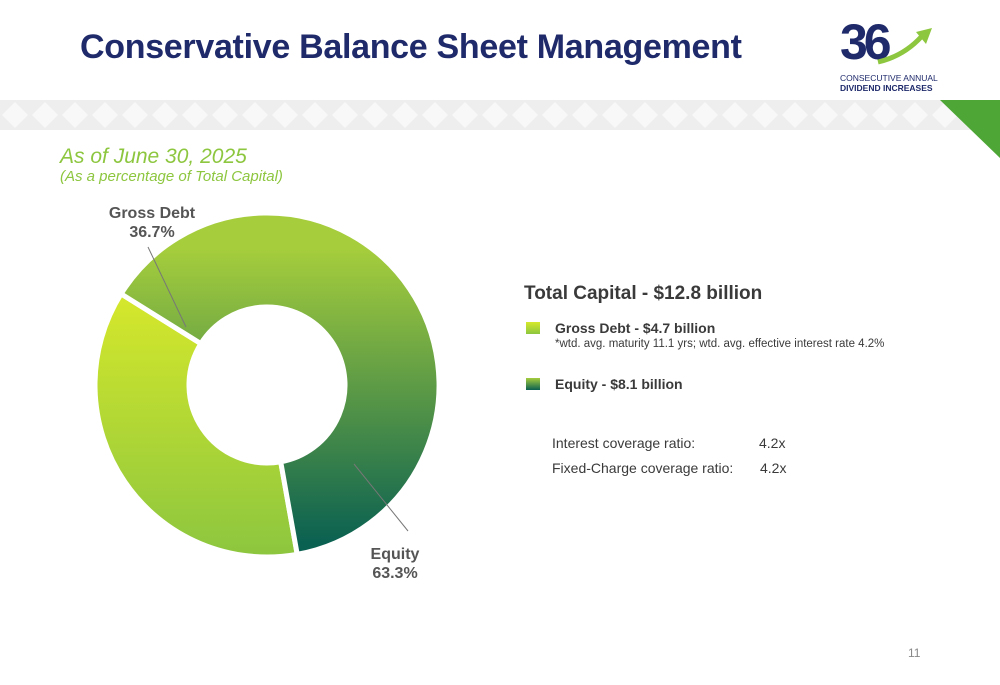 Image resolution: width=1000 pixels, height=685 pixels. What do you see at coordinates (167, 287) in the screenshot?
I see `leader-line-gross-debt` at bounding box center [167, 287].